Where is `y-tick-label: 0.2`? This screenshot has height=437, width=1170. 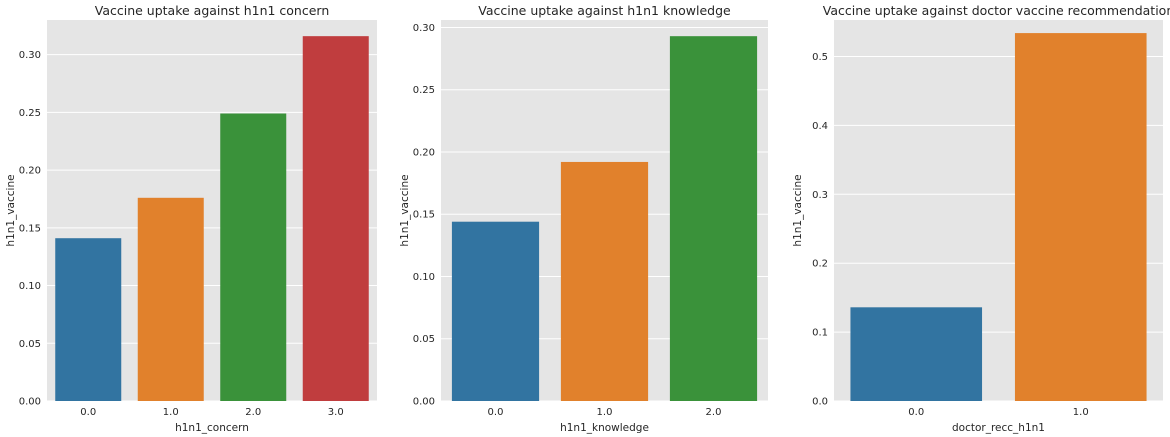
y-tick-label: 0.2 is located at coordinates (820, 264).